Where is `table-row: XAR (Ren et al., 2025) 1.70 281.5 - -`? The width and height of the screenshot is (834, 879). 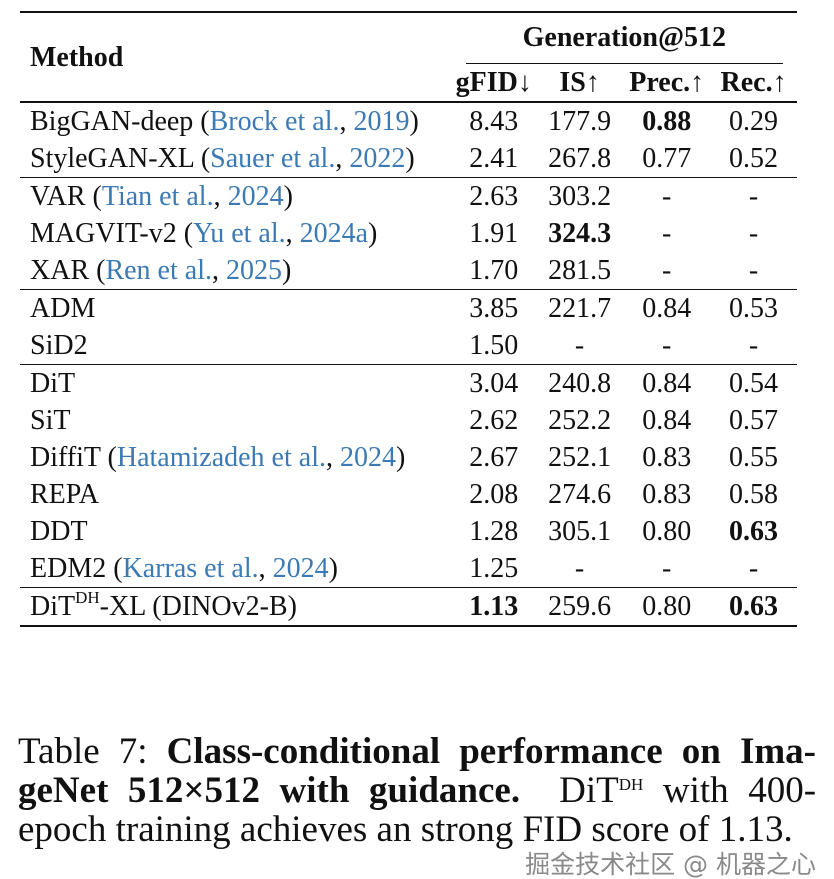 table-row: XAR (Ren et al., 2025) 1.70 281.5 - - is located at coordinates (408, 271).